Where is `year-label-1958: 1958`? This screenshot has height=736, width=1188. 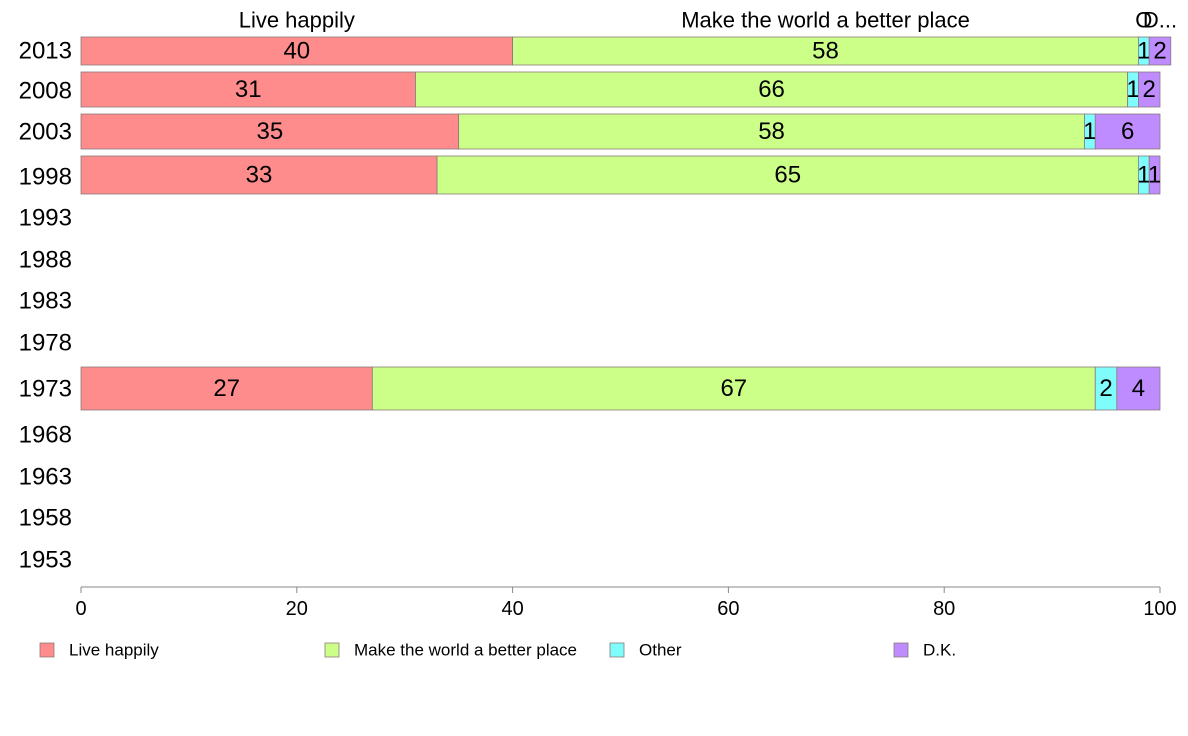 year-label-1958: 1958 is located at coordinates (45, 518).